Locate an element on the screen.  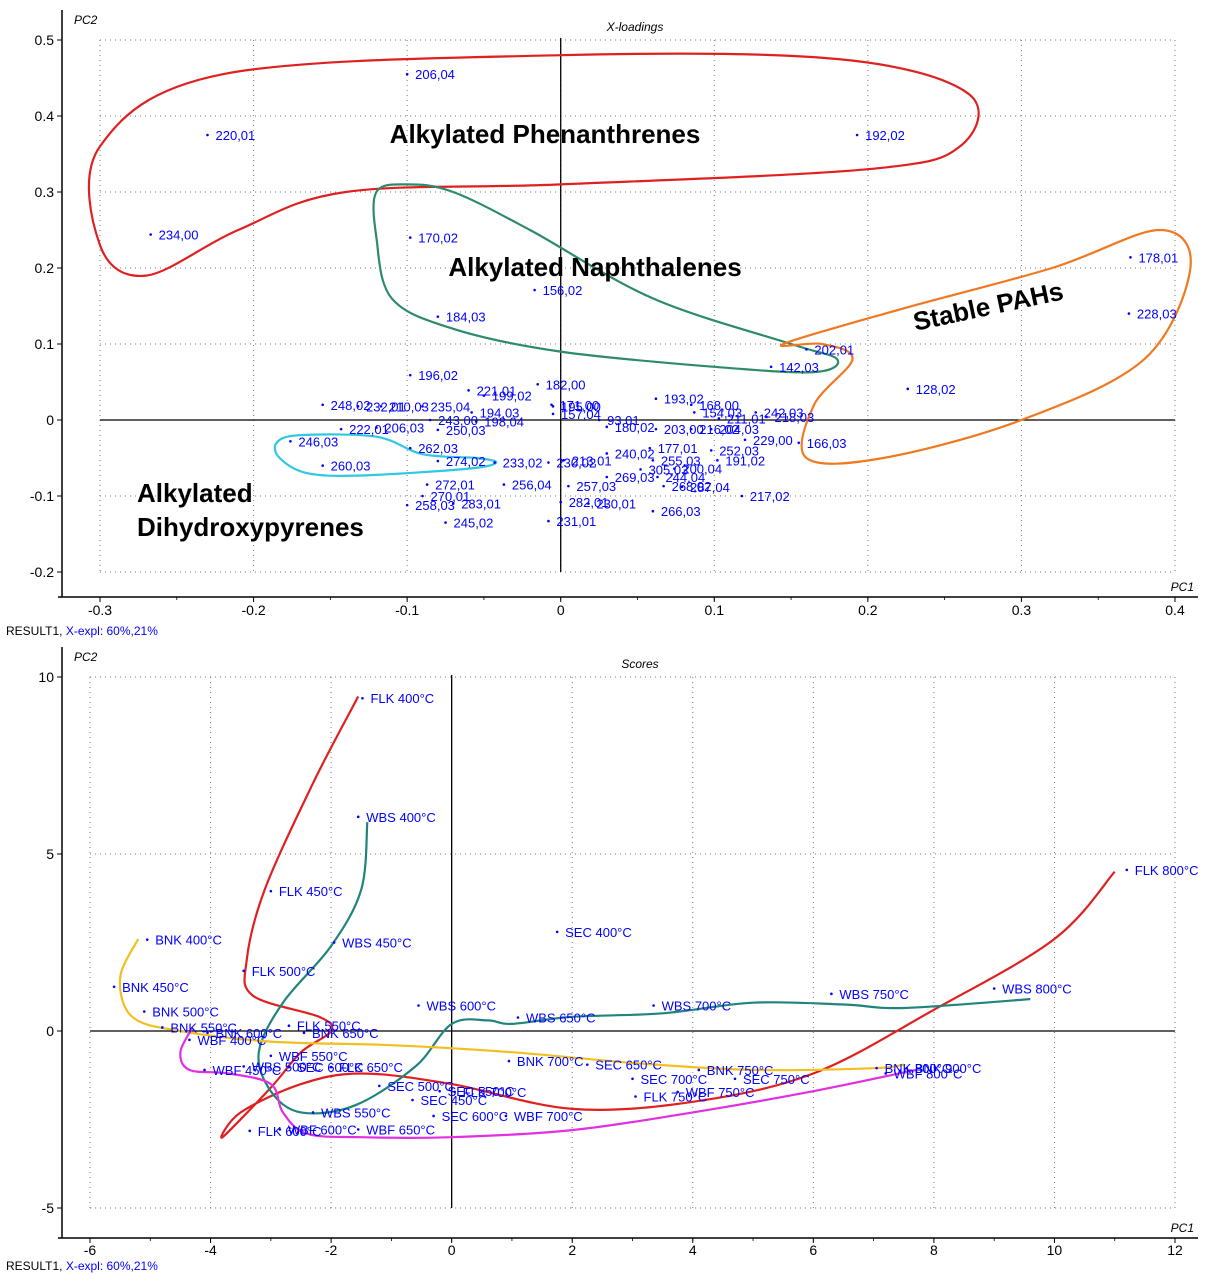
loadings-point-label-44: 177,01 is located at coordinates (678, 448).